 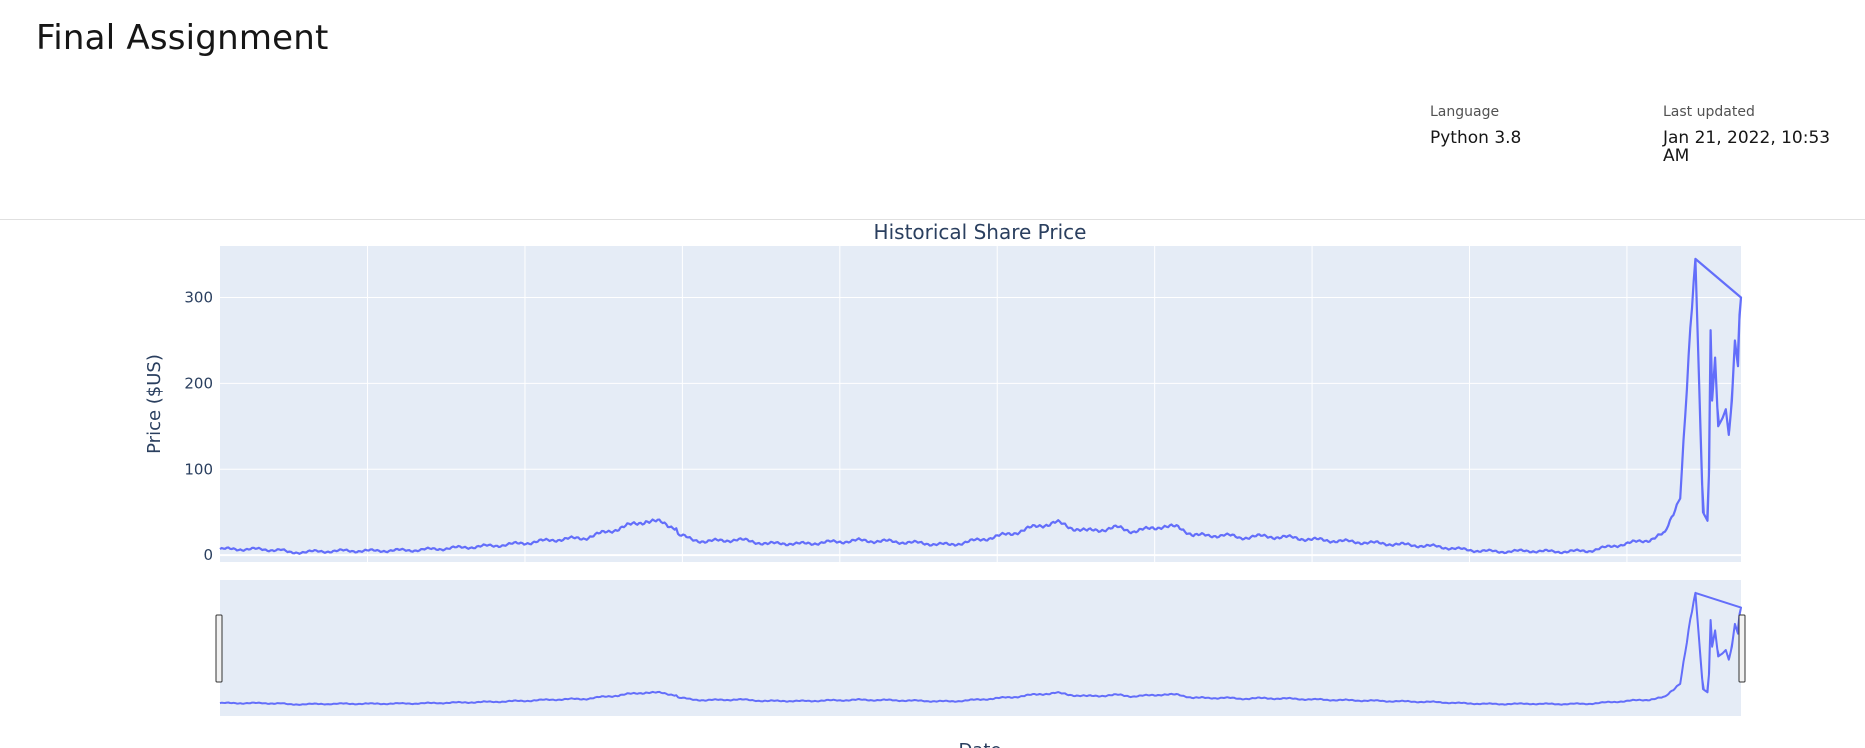 I want to click on language-value: Python 3.8, so click(x=1476, y=138).